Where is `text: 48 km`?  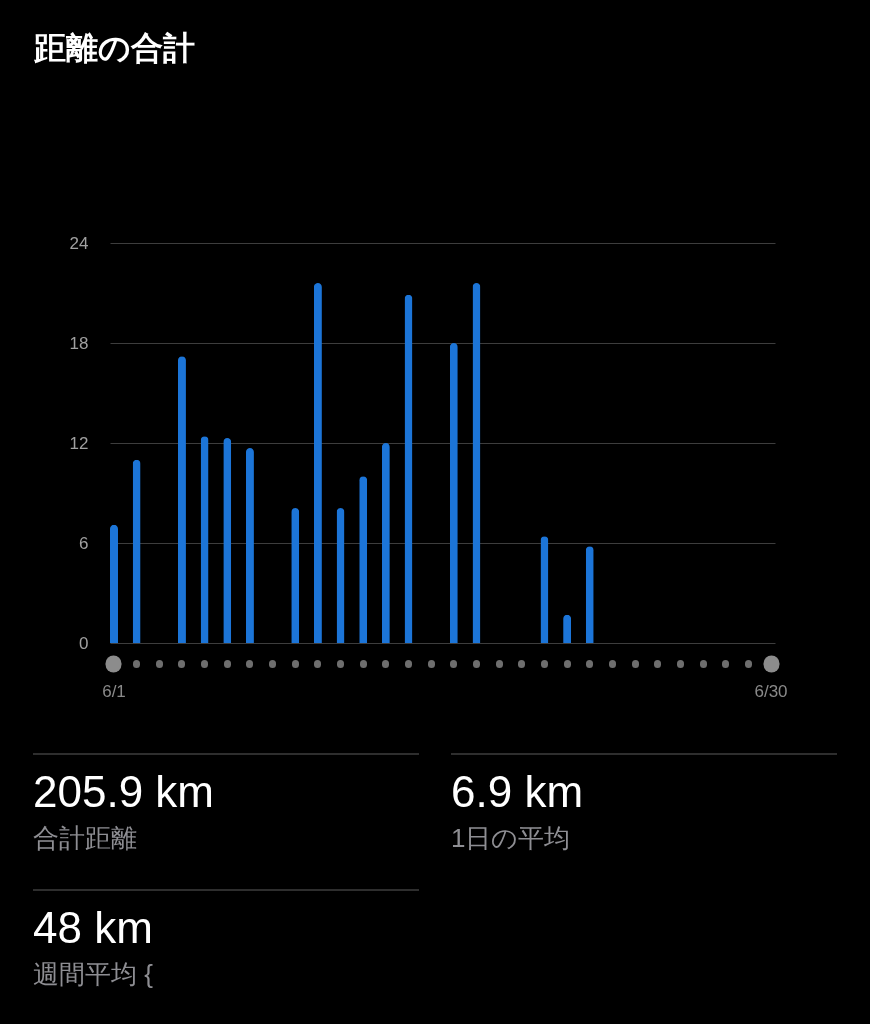
text: 48 km is located at coordinates (93, 928).